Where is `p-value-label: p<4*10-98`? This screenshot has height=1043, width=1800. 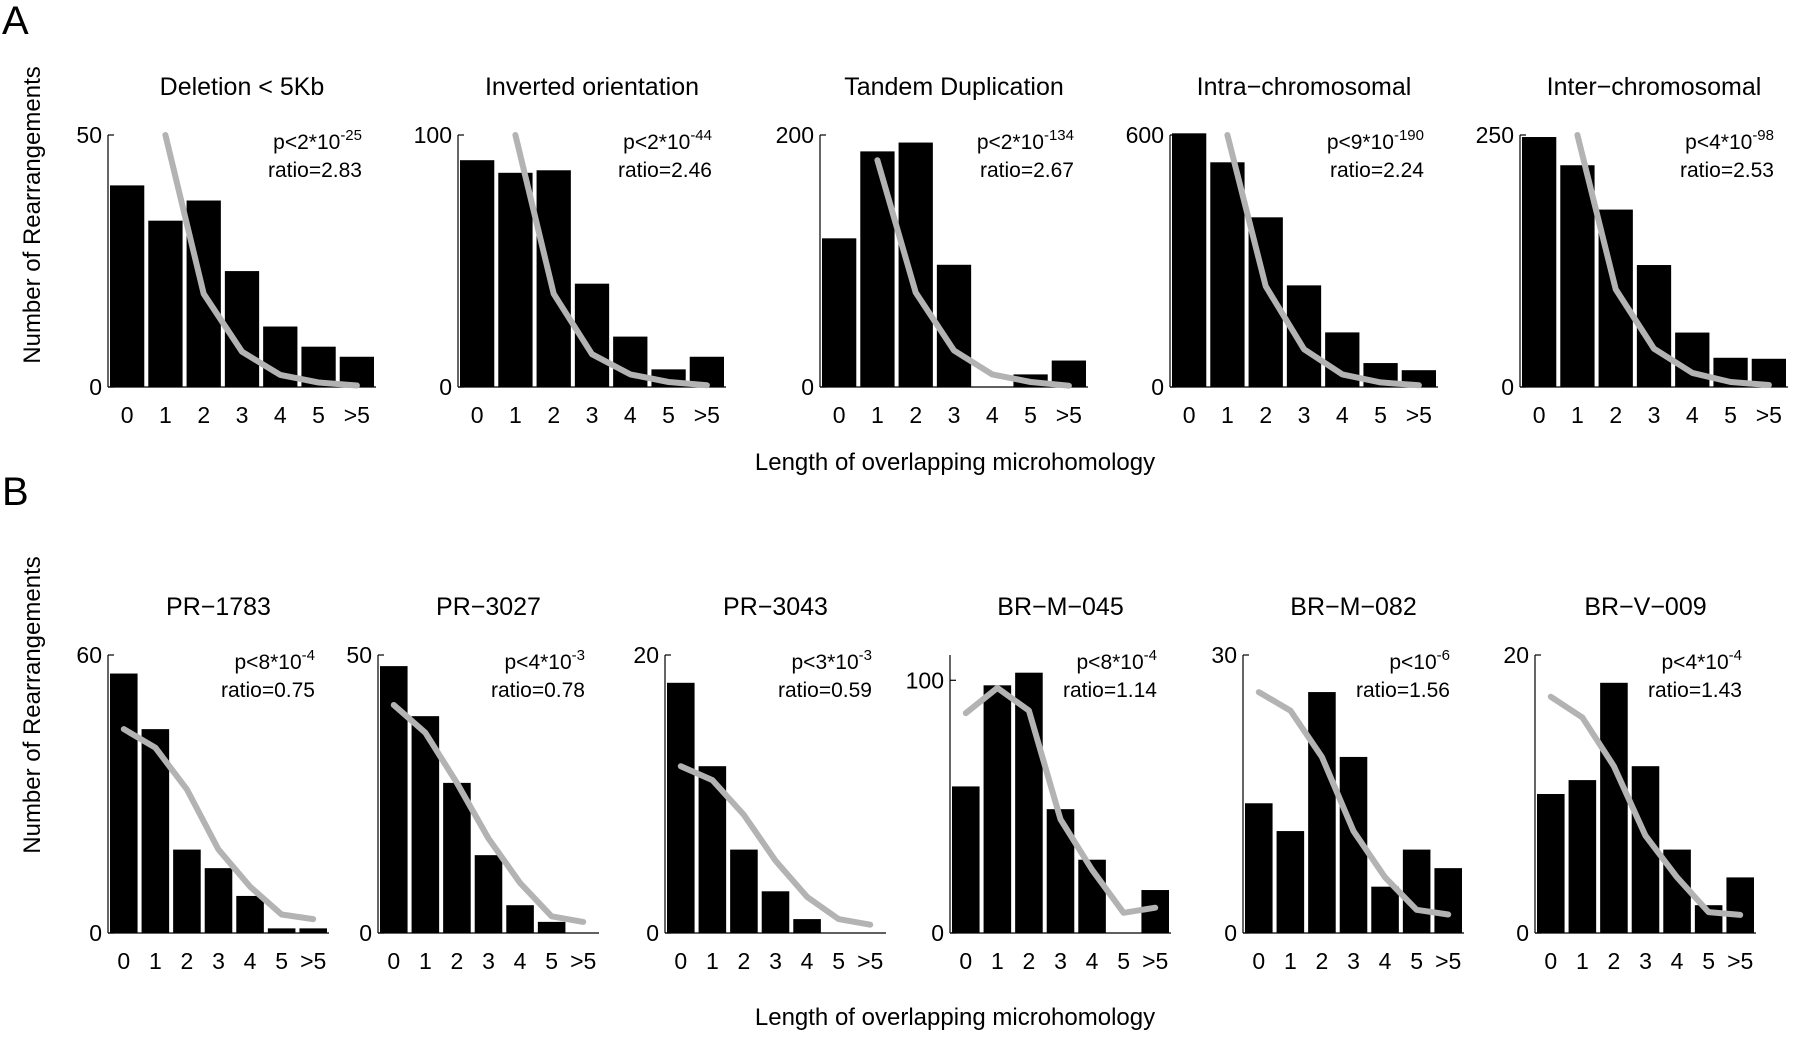 p-value-label: p<4*10-98 is located at coordinates (1729, 140).